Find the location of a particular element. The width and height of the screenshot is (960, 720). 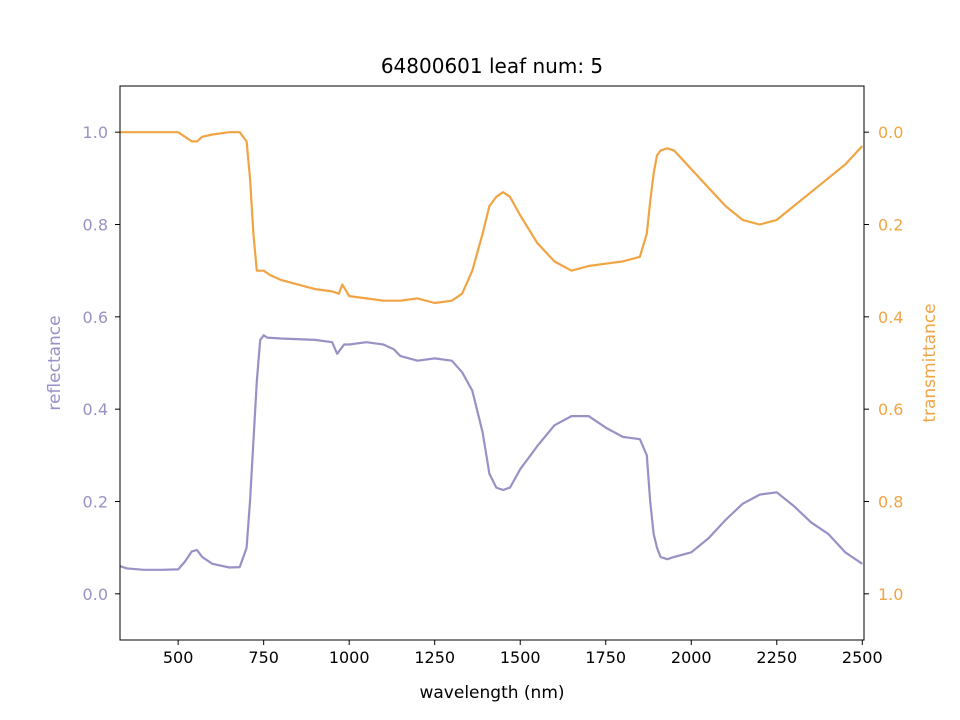

chart-title: 64800601 leaf num: 5 is located at coordinates (492, 66).